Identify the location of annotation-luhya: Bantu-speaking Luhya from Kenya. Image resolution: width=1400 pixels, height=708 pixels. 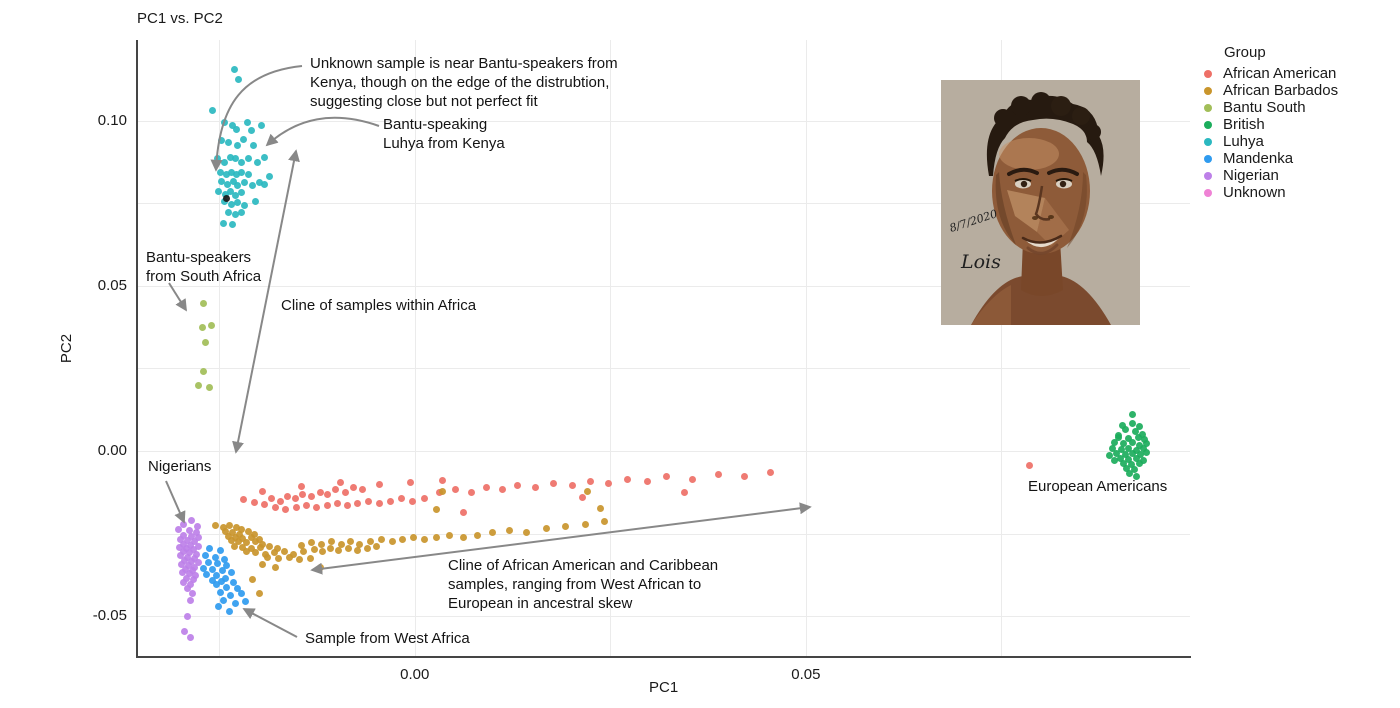
(444, 134).